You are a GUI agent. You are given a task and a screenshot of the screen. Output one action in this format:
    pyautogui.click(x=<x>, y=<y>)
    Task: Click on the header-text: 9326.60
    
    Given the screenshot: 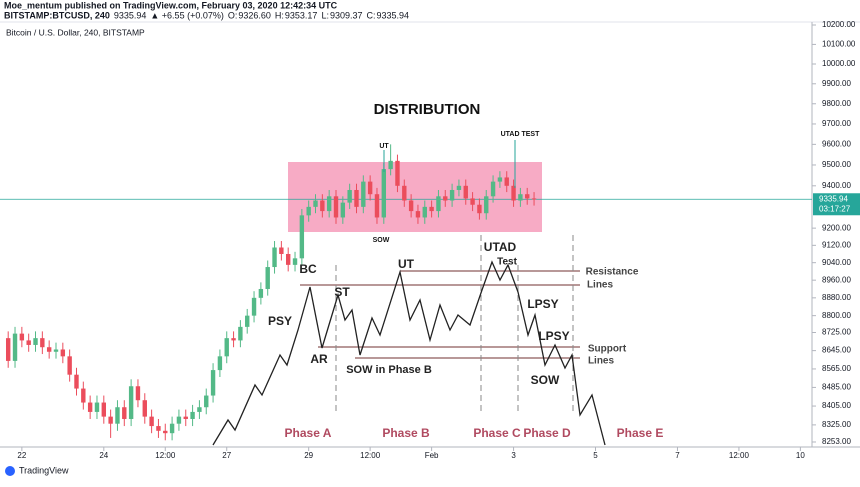 What is the action you would take?
    pyautogui.click(x=254, y=15)
    